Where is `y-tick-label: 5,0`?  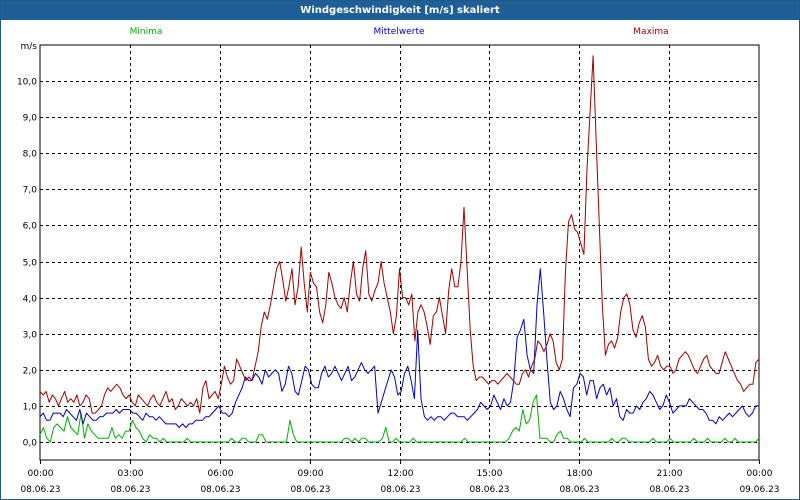 y-tick-label: 5,0 is located at coordinates (30, 264).